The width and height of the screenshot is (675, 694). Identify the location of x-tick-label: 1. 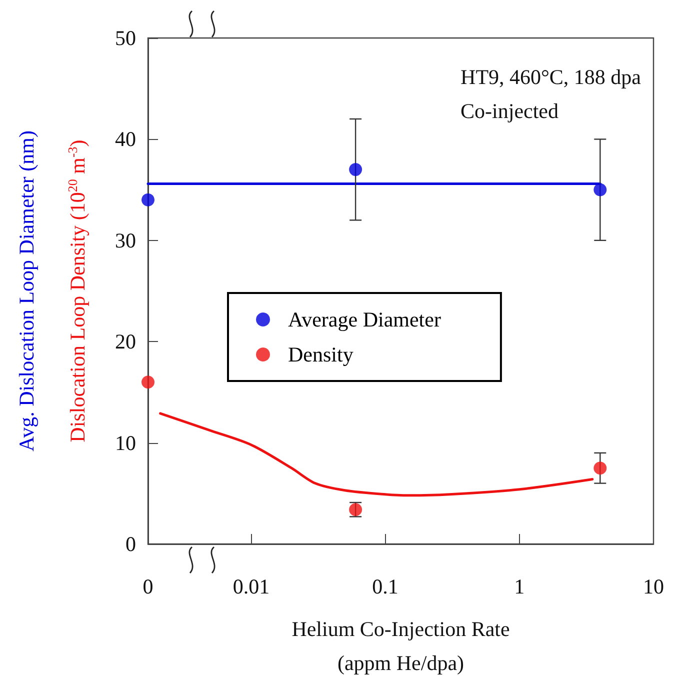
(519, 586).